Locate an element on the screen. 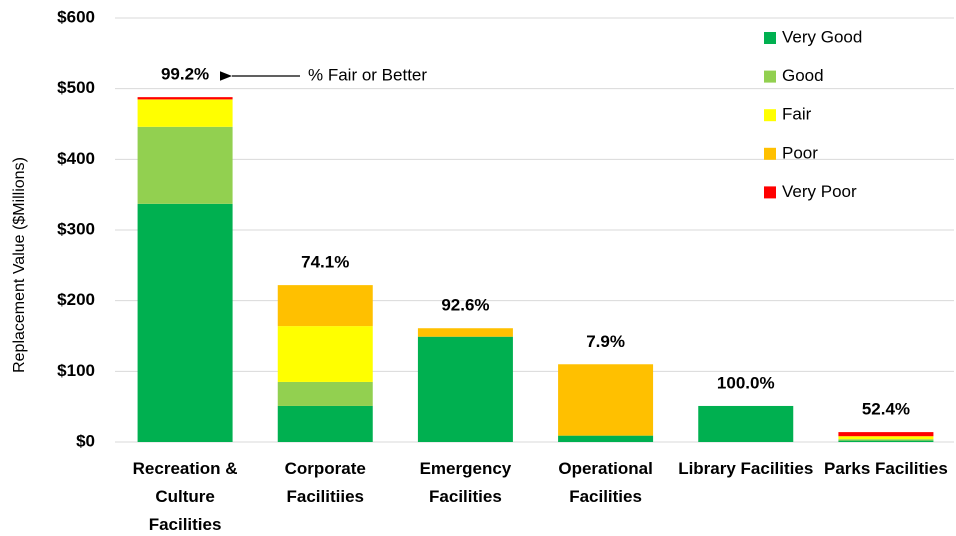 Image resolution: width=956 pixels, height=536 pixels. x-tick-label: Operational Facilities is located at coordinates (605, 482).